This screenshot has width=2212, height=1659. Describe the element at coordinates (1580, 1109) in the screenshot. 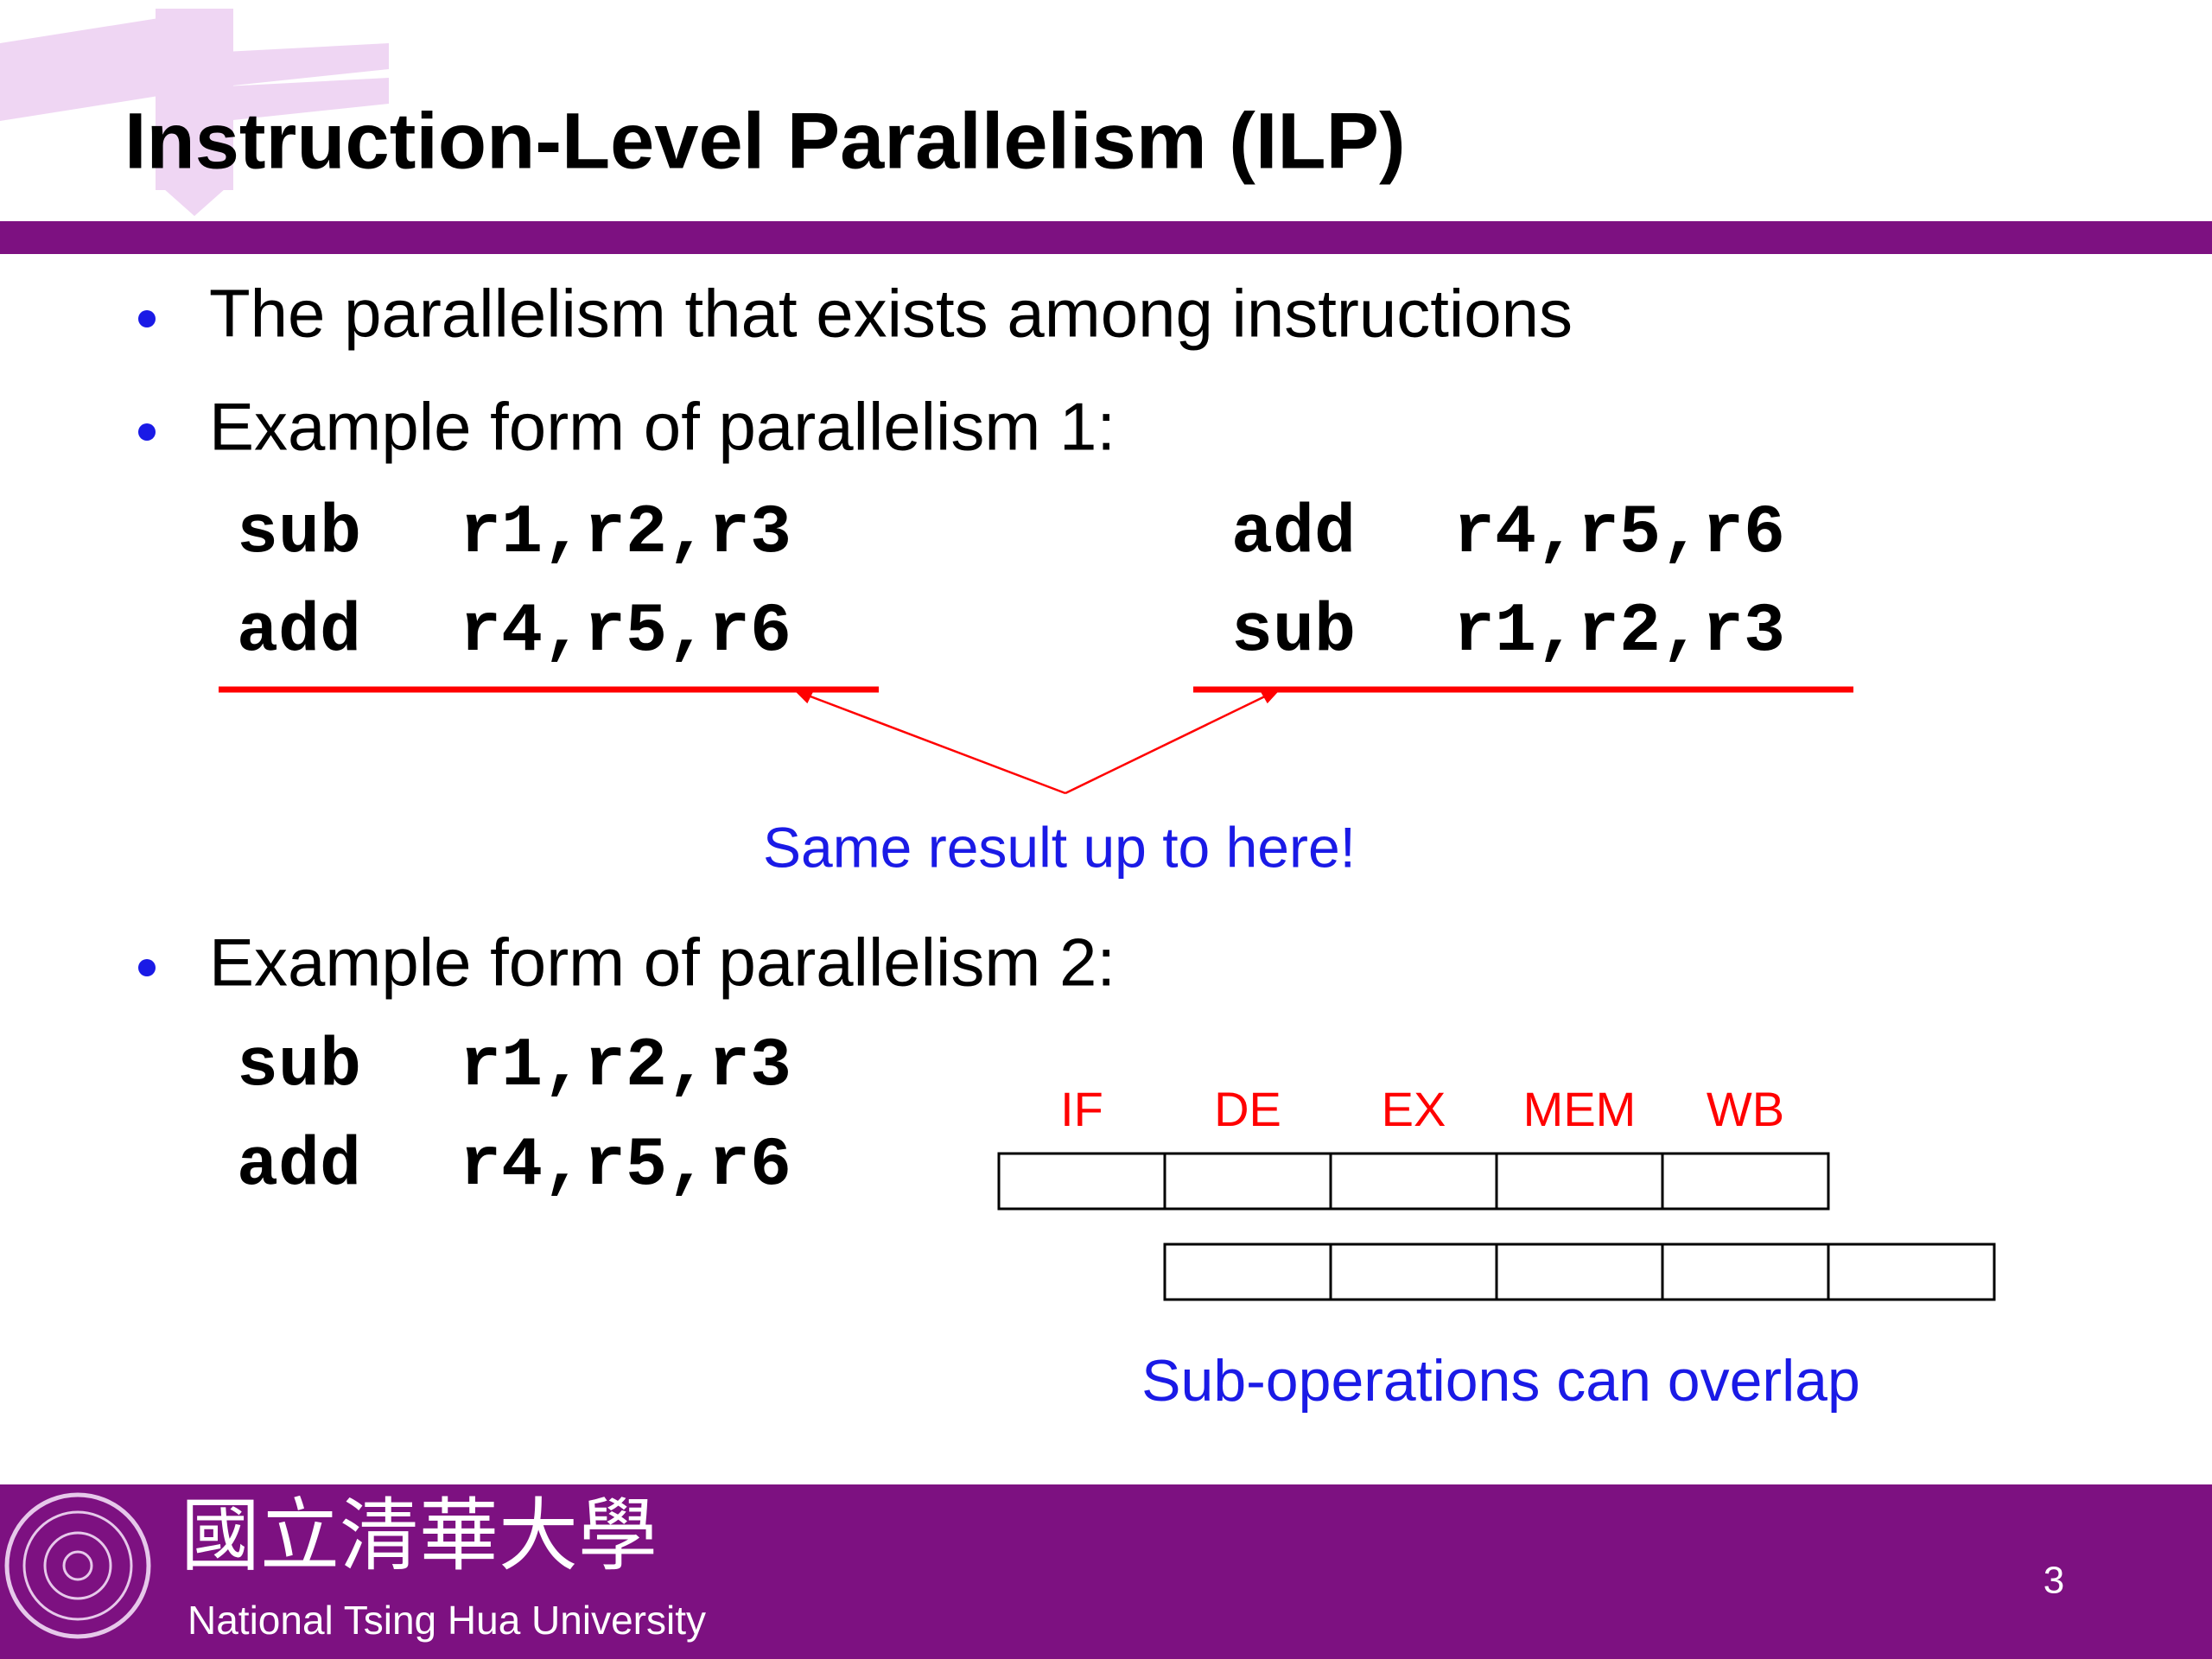

I see `stage-label: MEM` at that location.